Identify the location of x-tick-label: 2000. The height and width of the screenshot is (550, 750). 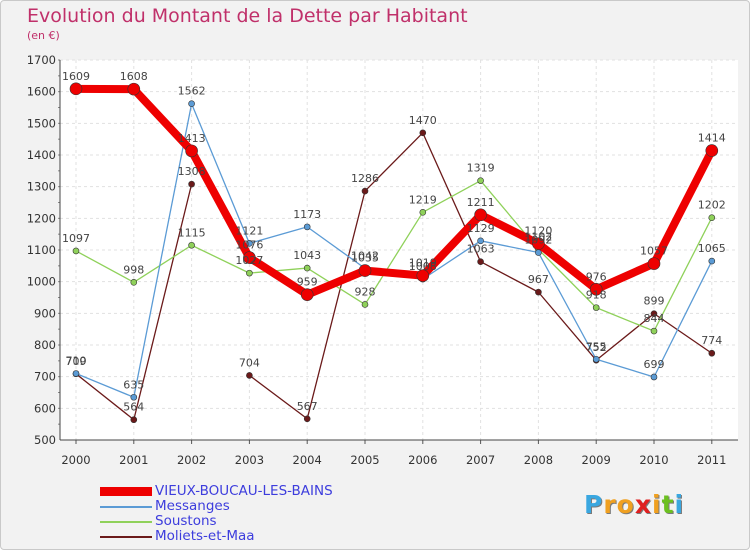
(75, 460).